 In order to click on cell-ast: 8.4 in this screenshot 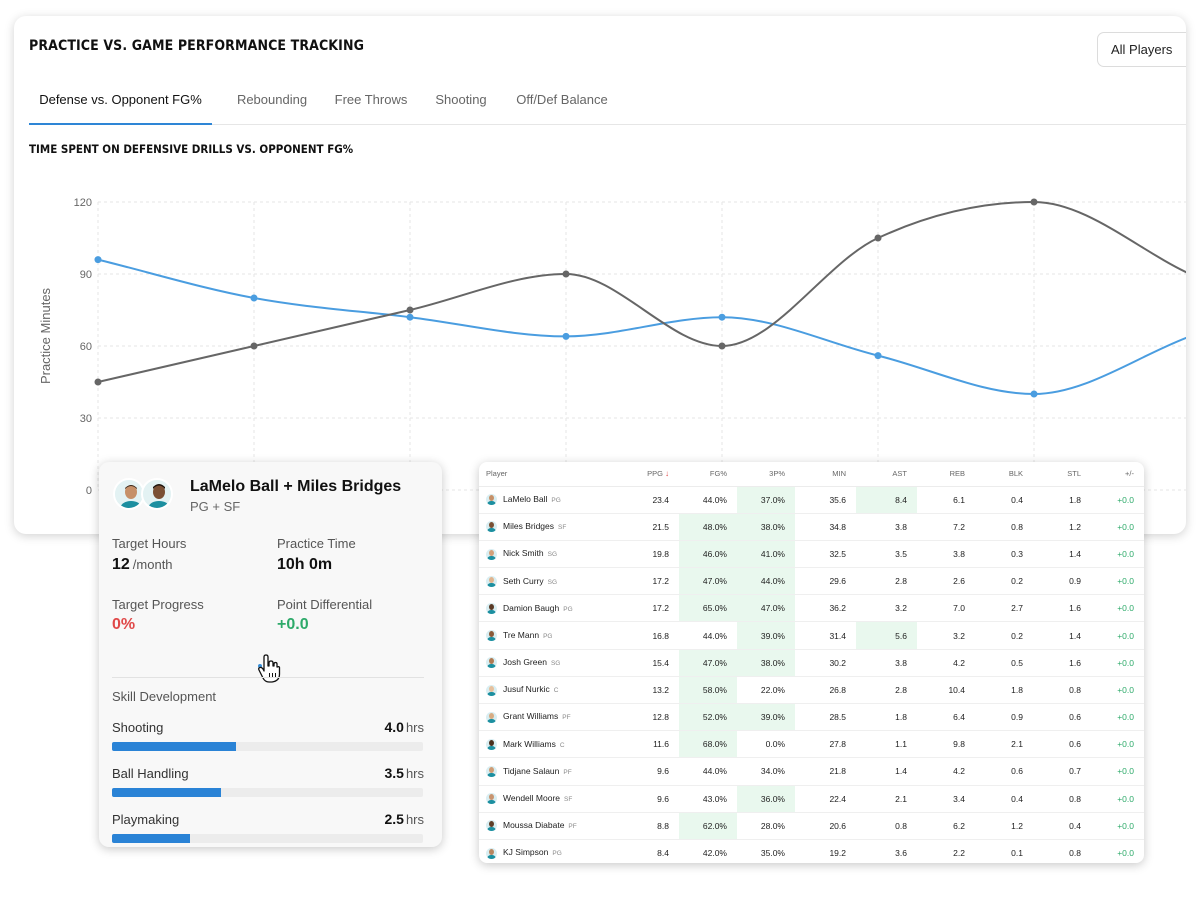, I will do `click(886, 500)`.